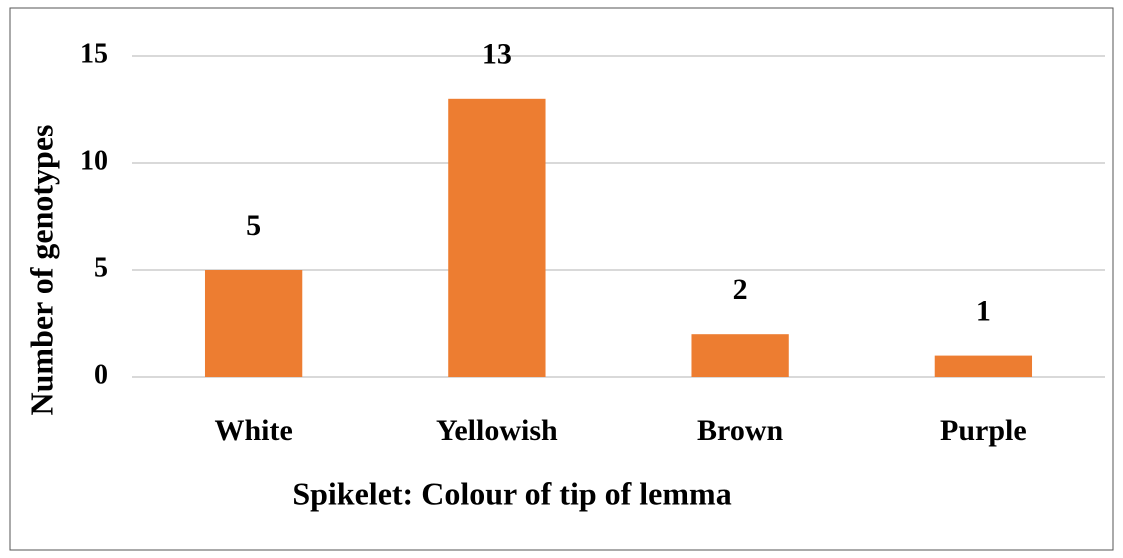 The height and width of the screenshot is (558, 1123). Describe the element at coordinates (983, 310) in the screenshot. I see `data-label: 1` at that location.